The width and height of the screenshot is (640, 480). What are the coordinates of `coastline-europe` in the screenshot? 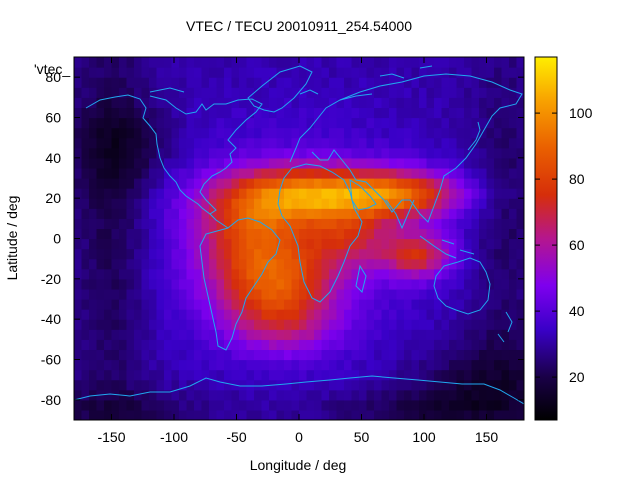 It's located at (331, 128).